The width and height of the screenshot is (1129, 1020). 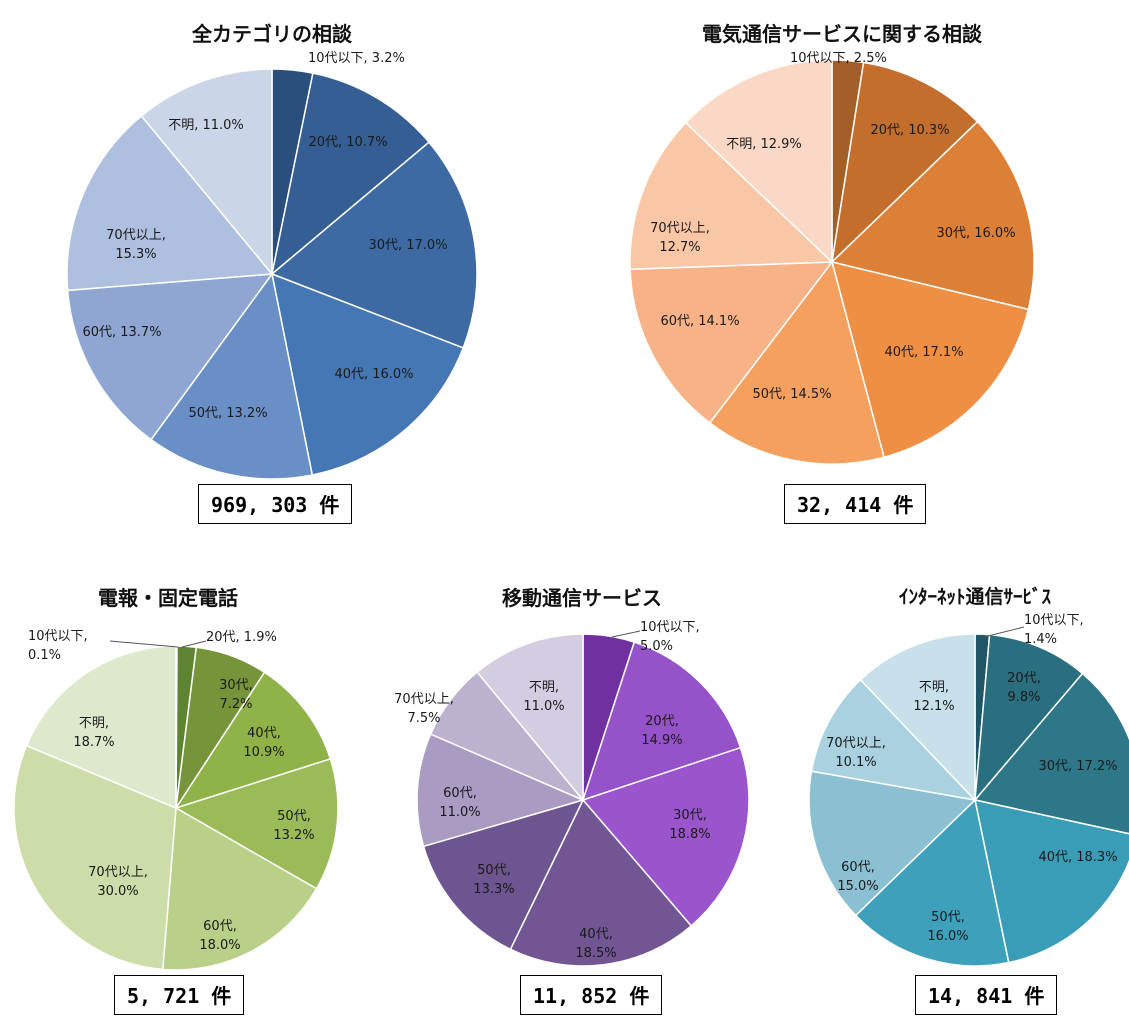 I want to click on slice-data-label: 60代, 14.1%, so click(x=699, y=321).